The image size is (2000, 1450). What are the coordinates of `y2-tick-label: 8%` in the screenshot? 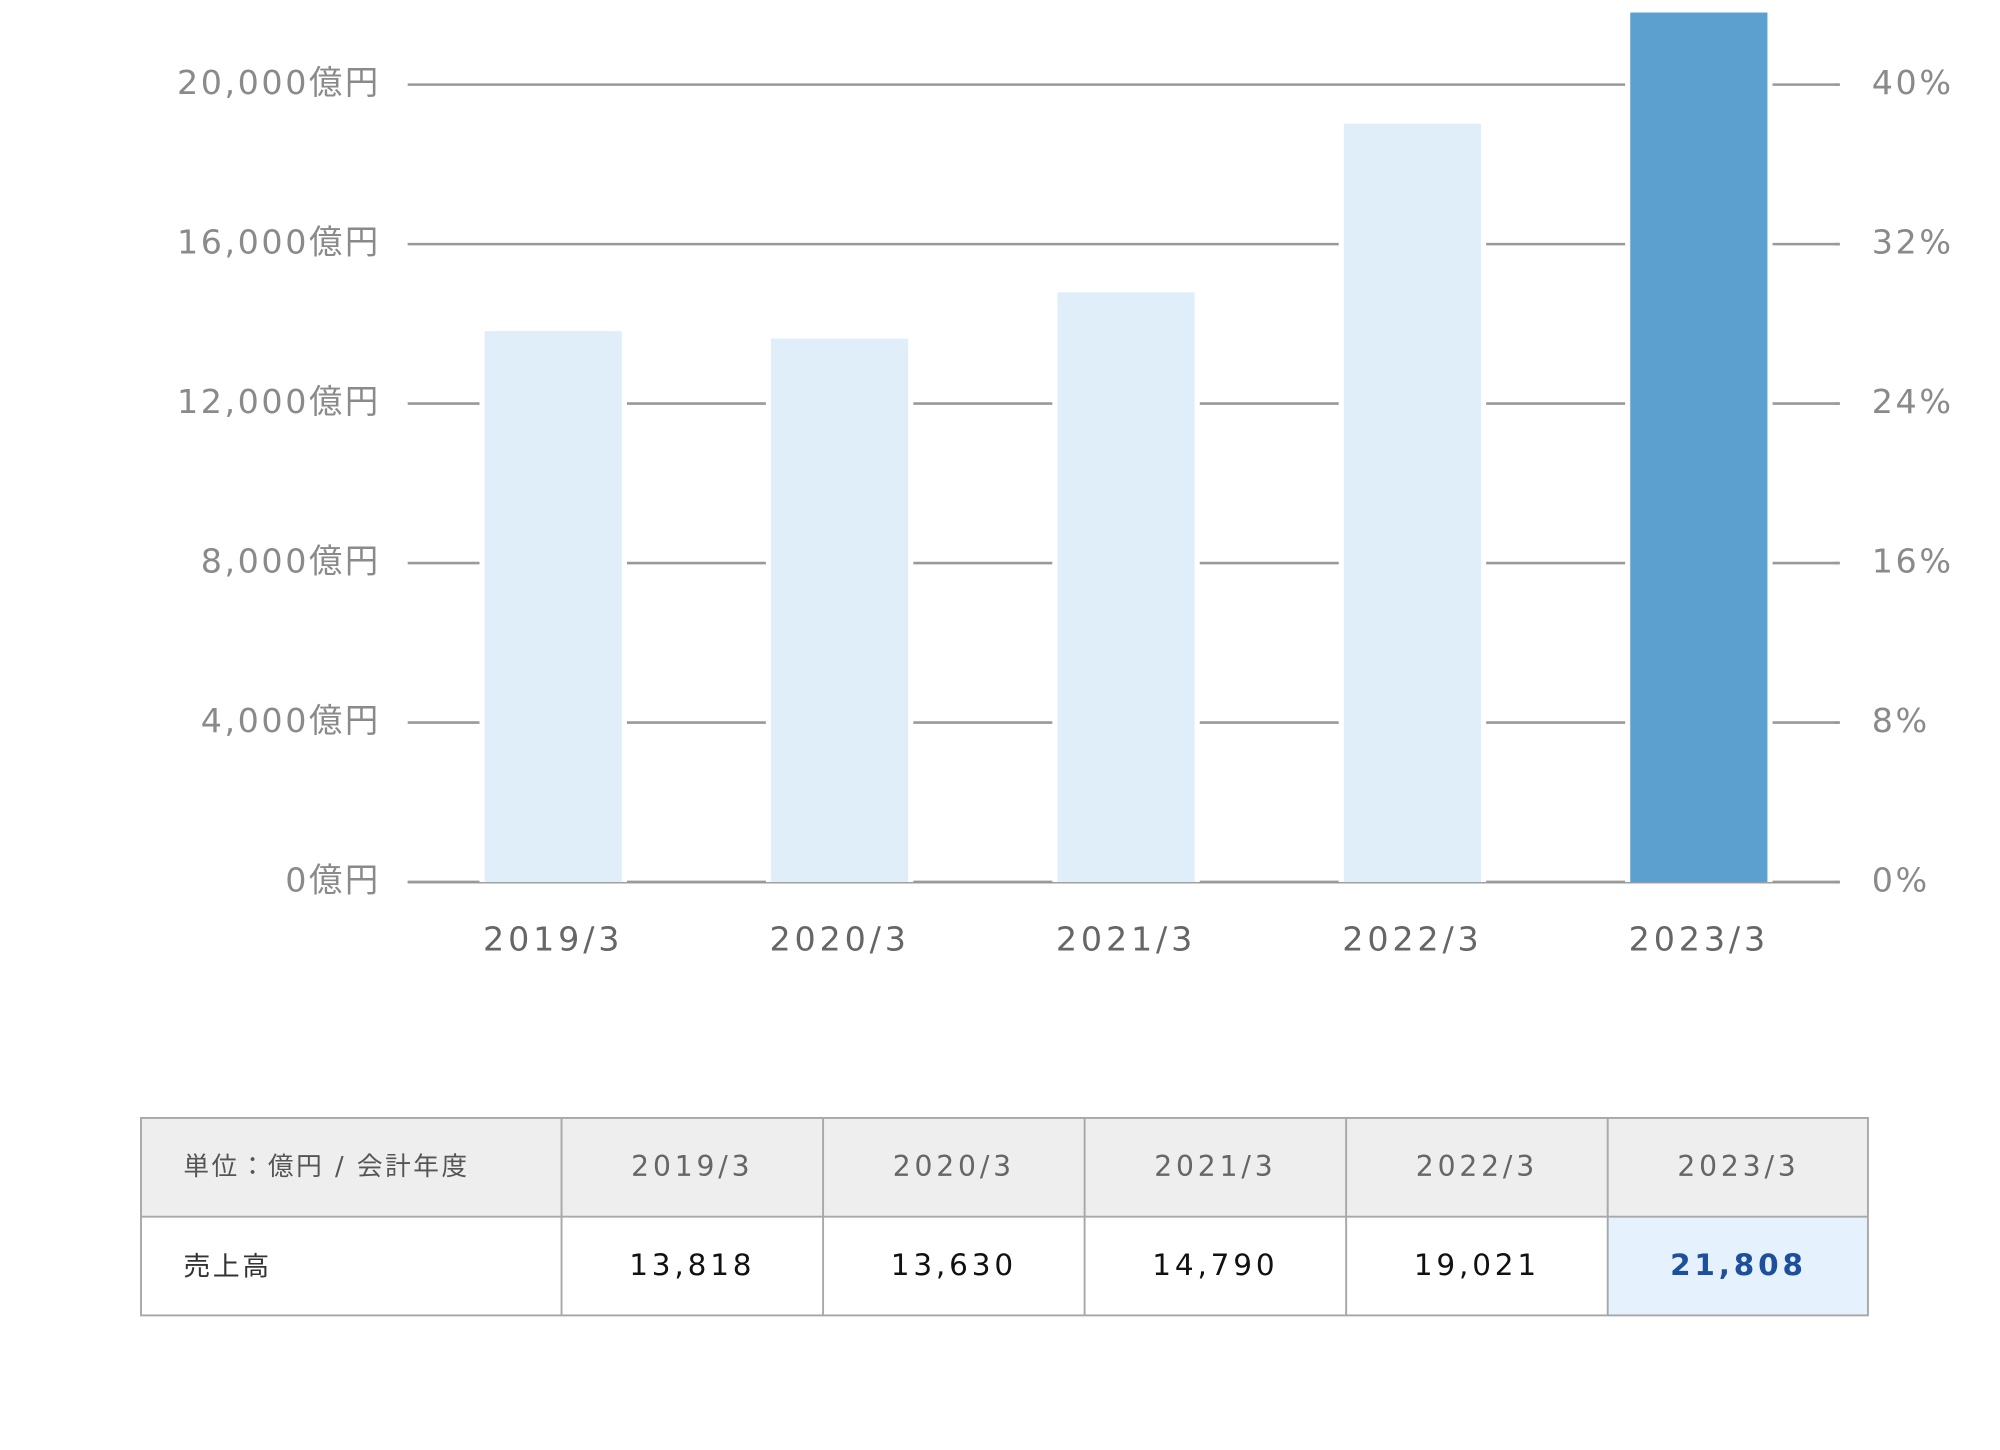 It's located at (1901, 720).